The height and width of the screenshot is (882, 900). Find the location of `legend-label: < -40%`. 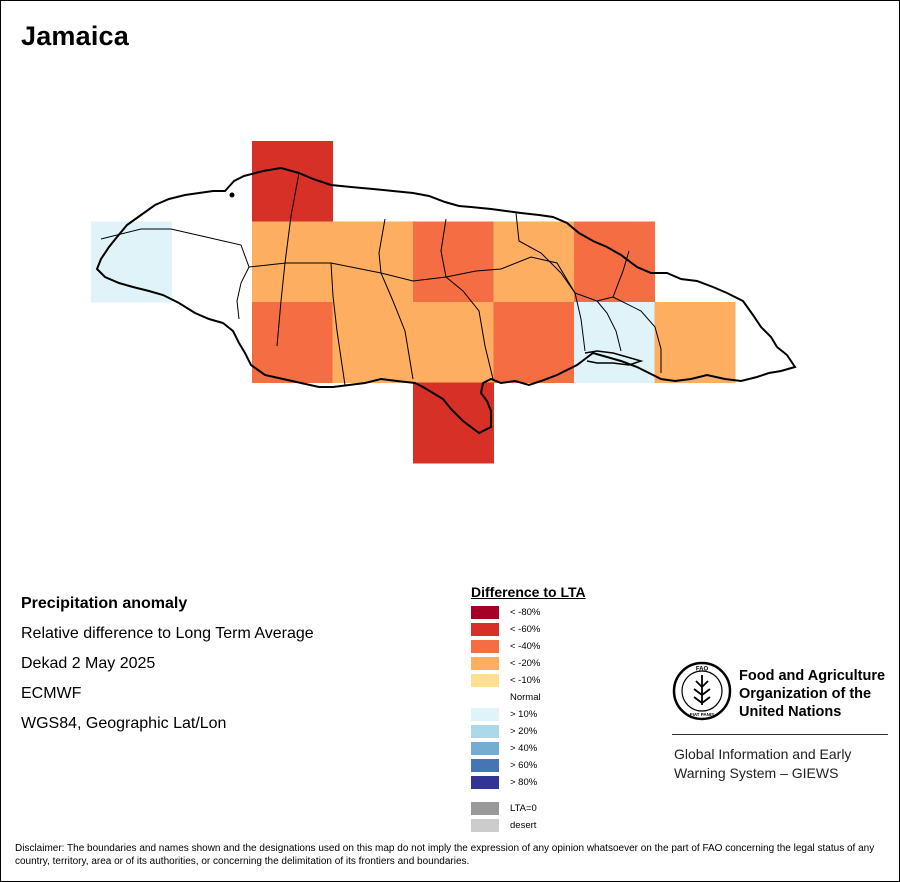

legend-label: < -40% is located at coordinates (525, 646).